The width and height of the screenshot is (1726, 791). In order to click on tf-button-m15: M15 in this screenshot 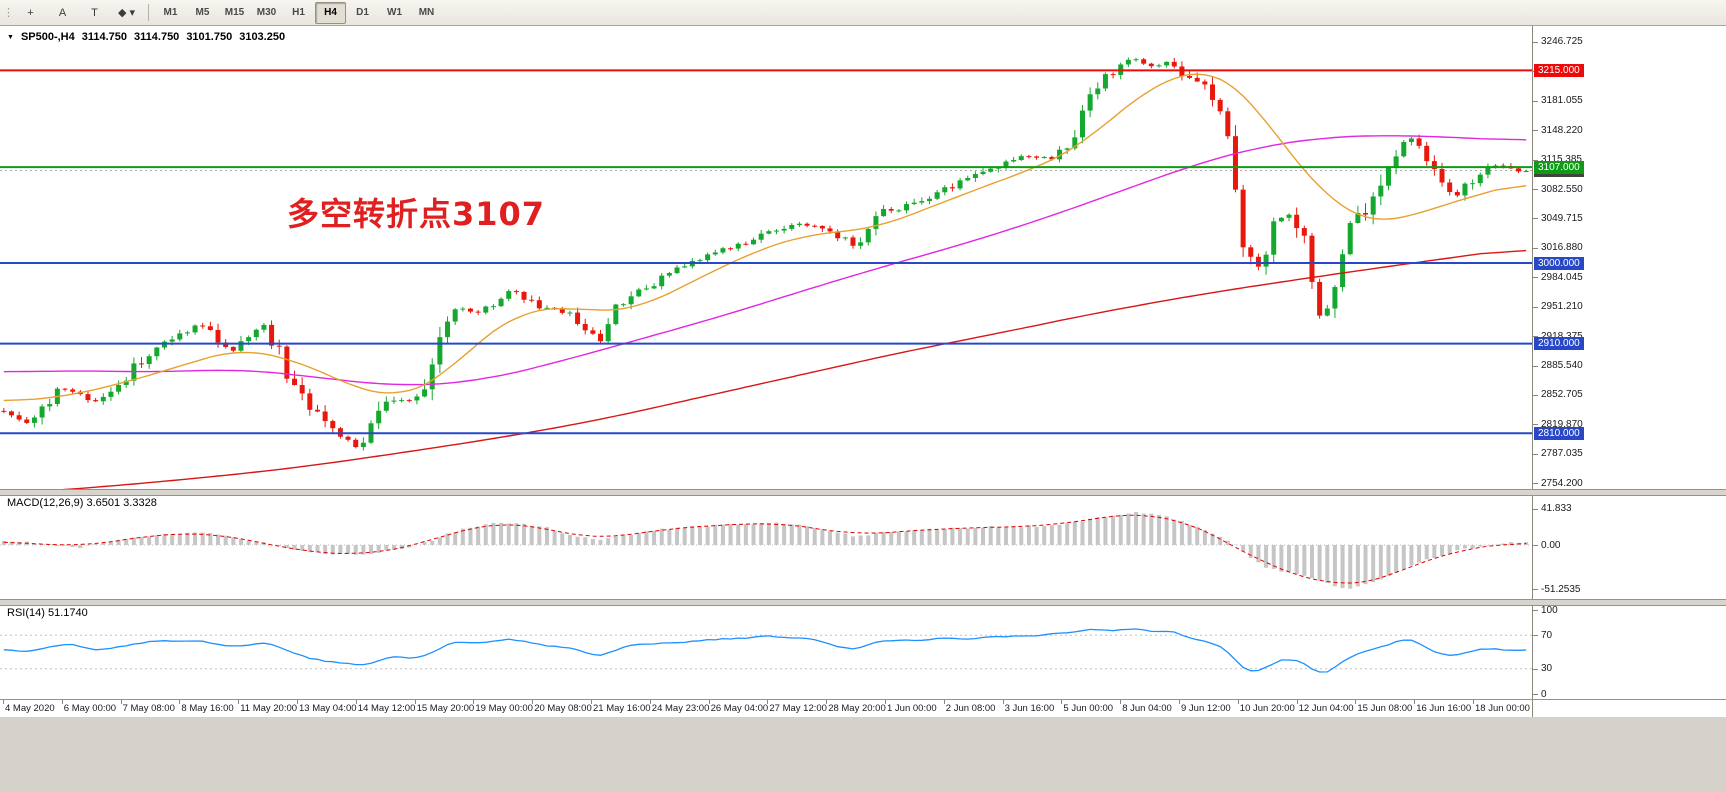, I will do `click(234, 12)`.